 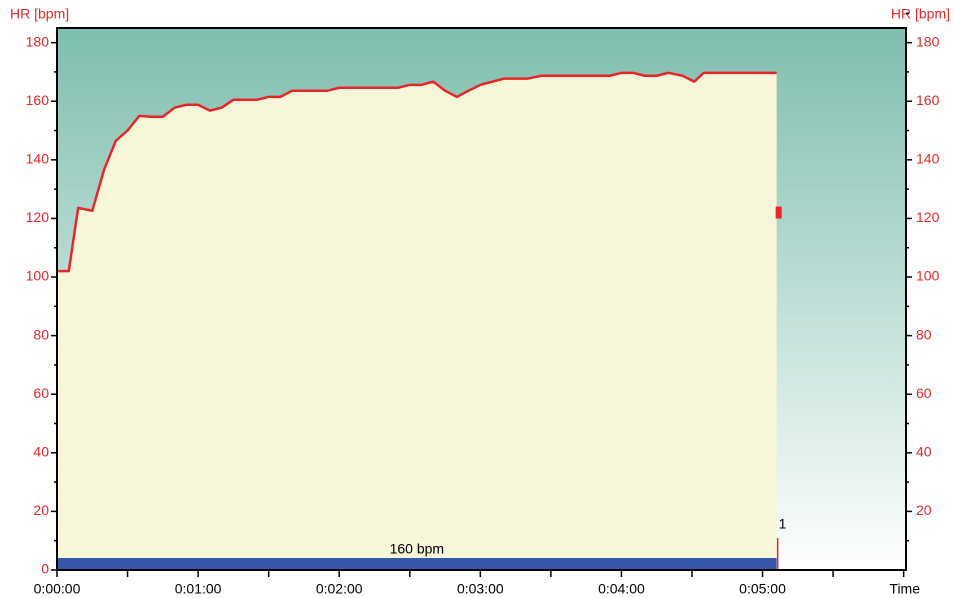 What do you see at coordinates (928, 41) in the screenshot?
I see `y2-tick-label: 180` at bounding box center [928, 41].